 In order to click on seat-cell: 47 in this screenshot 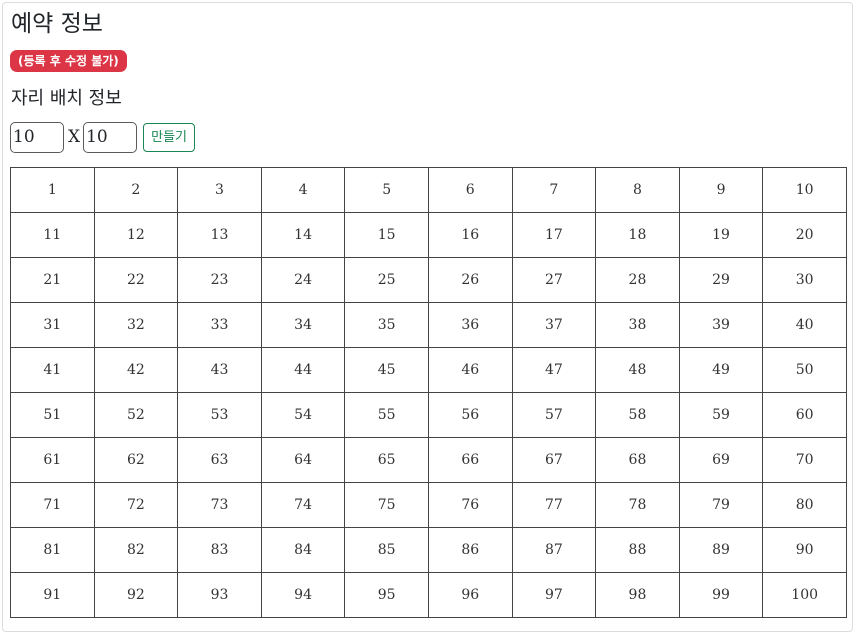, I will do `click(554, 370)`.